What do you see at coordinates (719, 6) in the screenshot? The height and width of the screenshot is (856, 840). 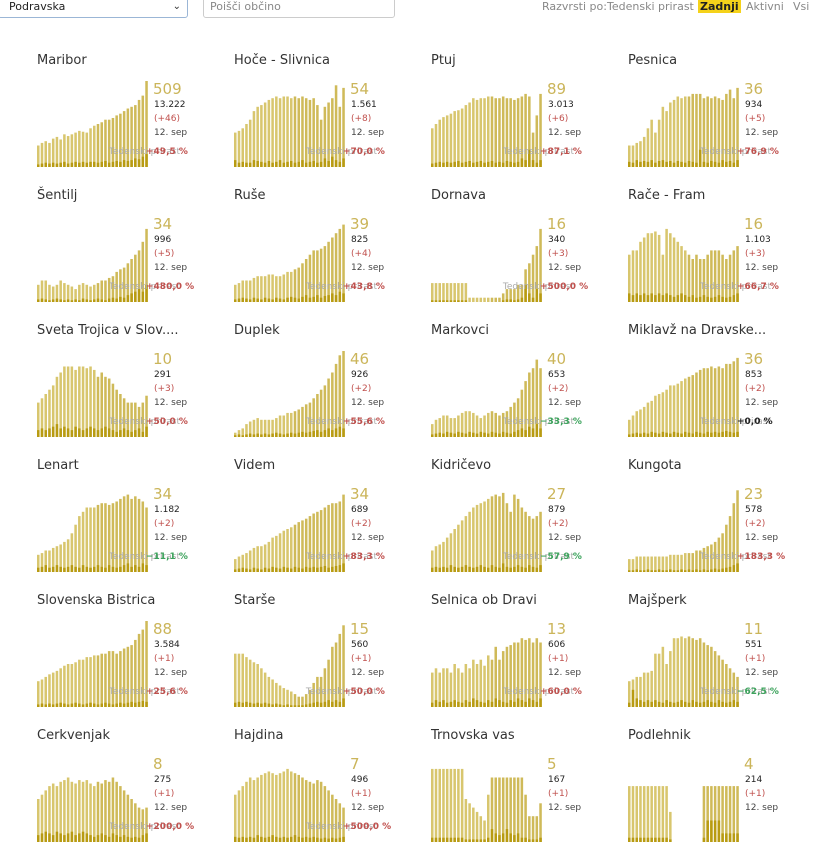 I see `sort-option-latest: Zadnji` at bounding box center [719, 6].